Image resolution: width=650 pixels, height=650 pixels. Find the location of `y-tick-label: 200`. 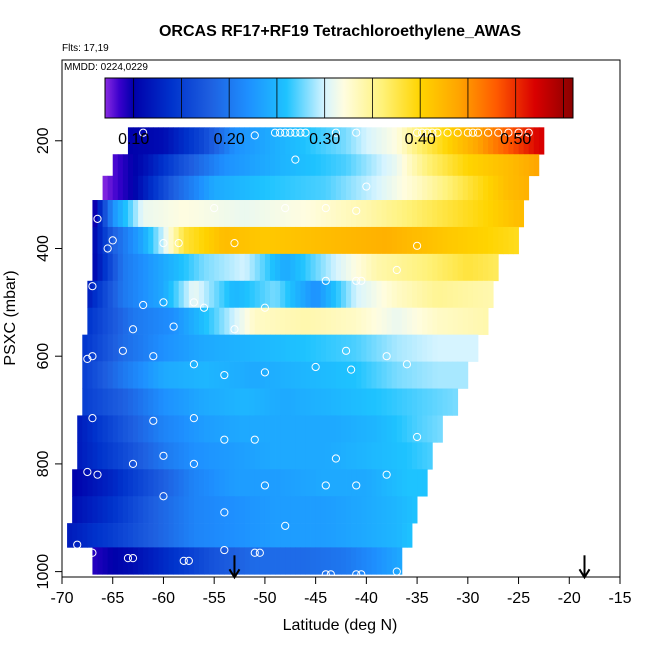

y-tick-label: 200 is located at coordinates (43, 140).